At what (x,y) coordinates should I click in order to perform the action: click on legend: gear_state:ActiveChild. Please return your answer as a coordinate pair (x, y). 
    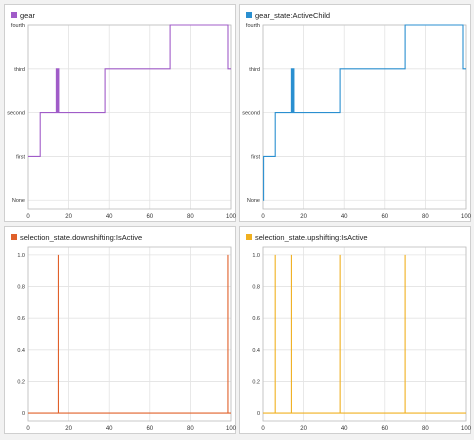
    Looking at the image, I should click on (288, 15).